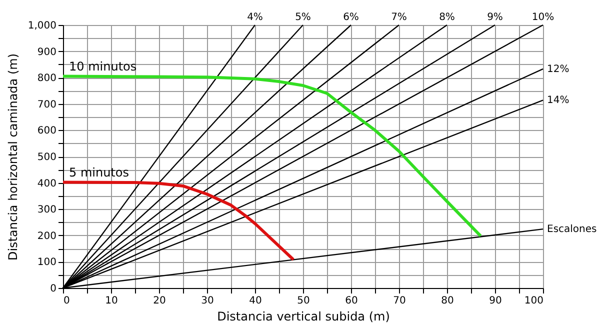 Image resolution: width=600 pixels, height=332 pixels. Describe the element at coordinates (495, 301) in the screenshot. I see `x-tick-label: 90` at that location.